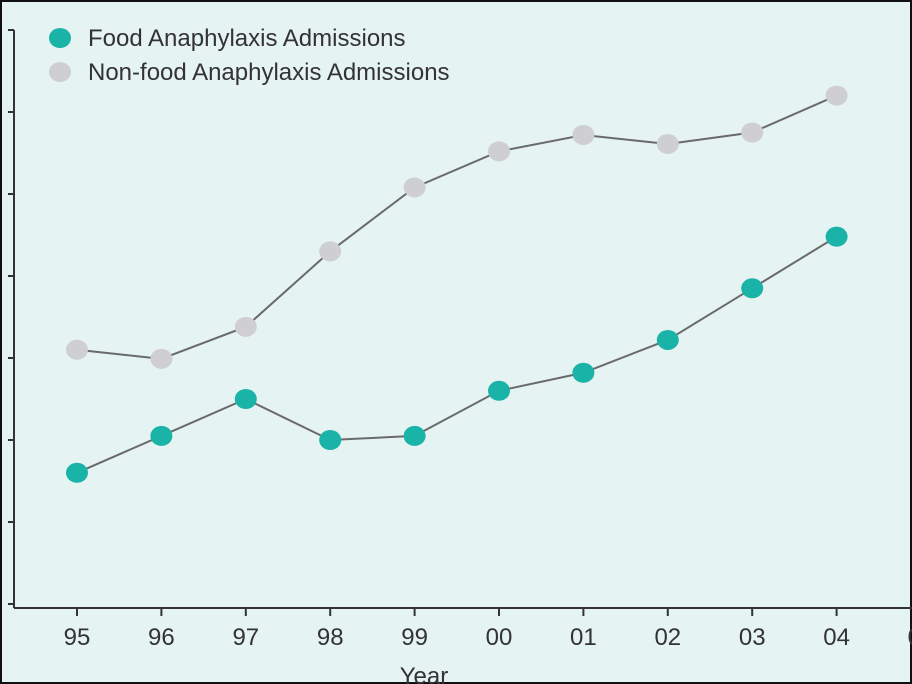 The height and width of the screenshot is (684, 912). Describe the element at coordinates (414, 637) in the screenshot. I see `x-tick-label-99: 99` at that location.